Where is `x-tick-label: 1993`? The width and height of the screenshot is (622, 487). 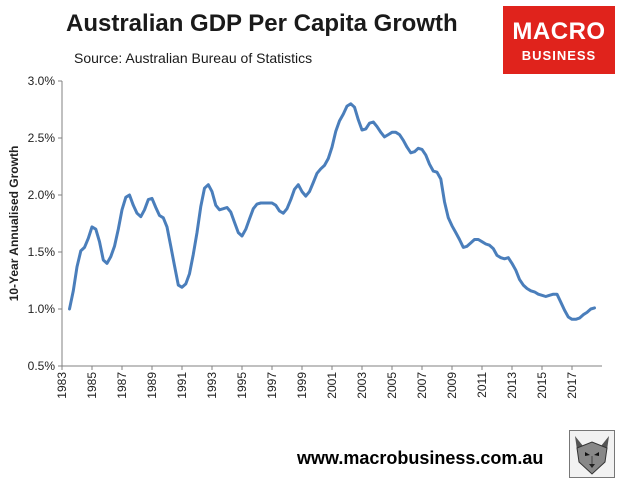
x-tick-label: 1993 is located at coordinates (212, 385).